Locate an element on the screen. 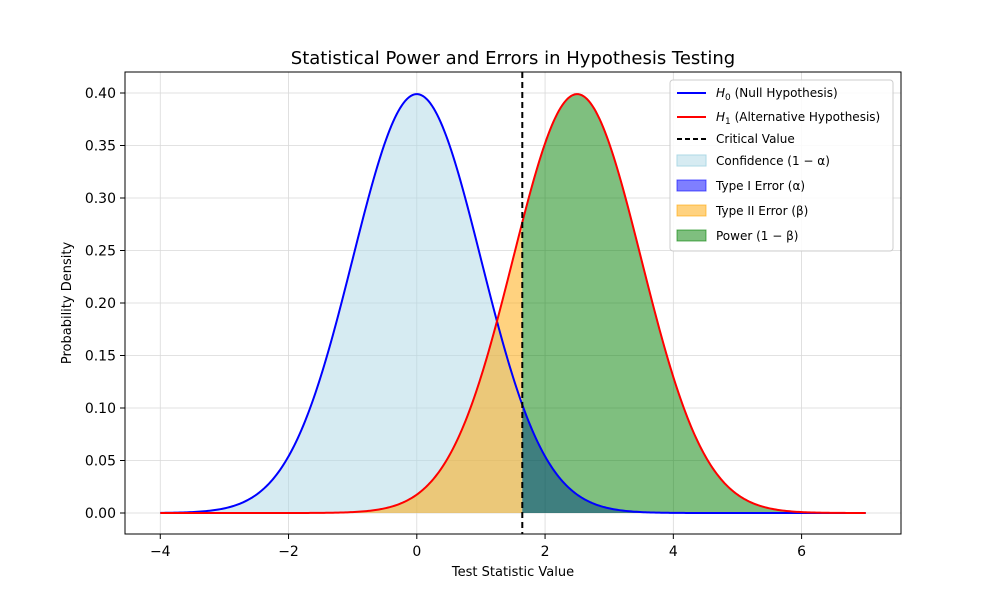  y-axis-ticks: 0.00 0.05 0.10 0.15 0.20 0.25 0.30 0.35 0.40 is located at coordinates (105, 304).